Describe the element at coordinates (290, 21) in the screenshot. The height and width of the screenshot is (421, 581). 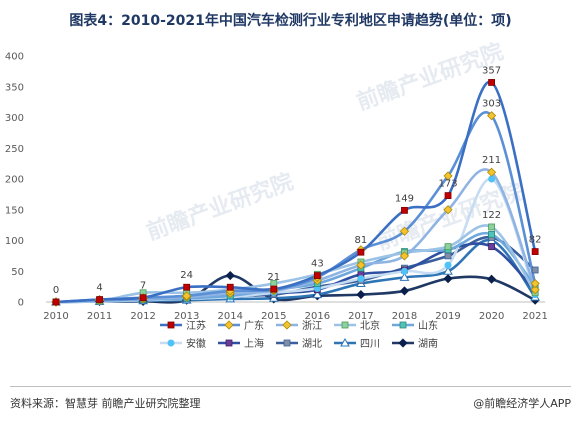
I see `chart-title: 图表4：2010-2021年中国汽车检测行业专利地区申请趋势(单位：项)` at that location.